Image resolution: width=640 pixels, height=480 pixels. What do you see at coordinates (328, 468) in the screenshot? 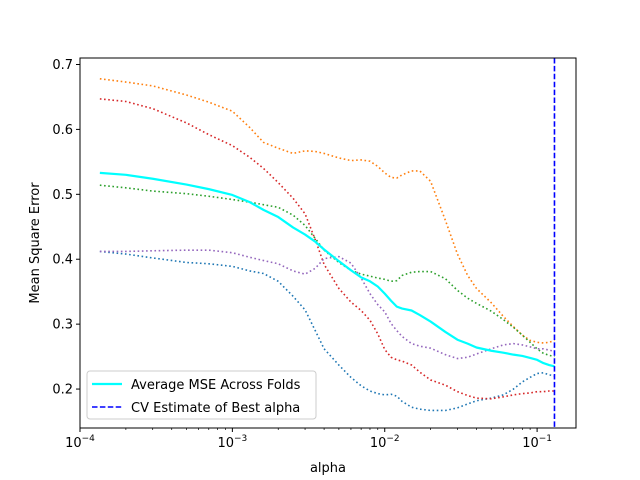
I see `x-axis-title: alpha` at bounding box center [328, 468].